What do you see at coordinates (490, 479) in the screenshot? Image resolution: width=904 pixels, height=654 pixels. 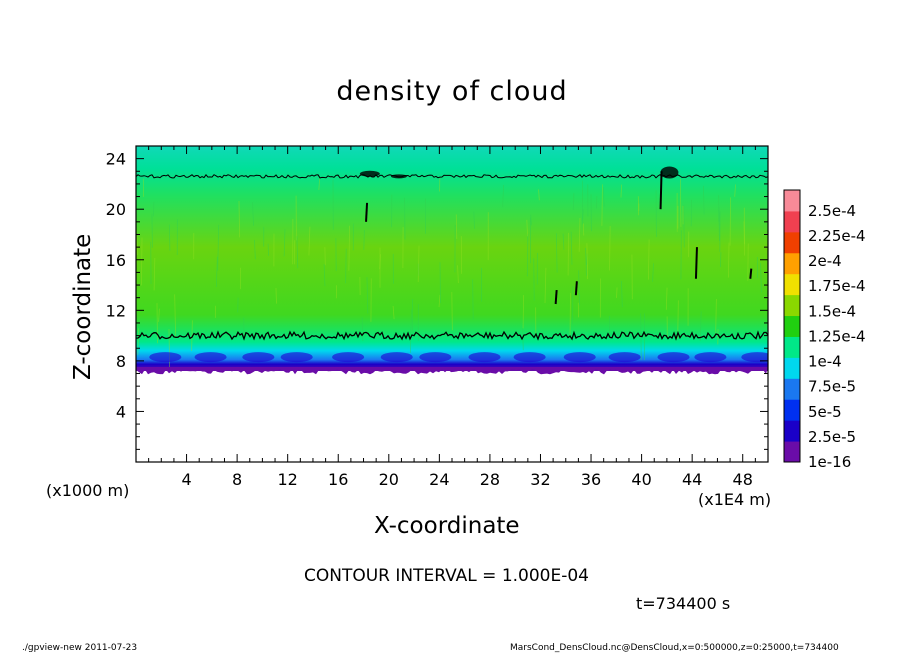 I see `x-tick-label: 28` at bounding box center [490, 479].